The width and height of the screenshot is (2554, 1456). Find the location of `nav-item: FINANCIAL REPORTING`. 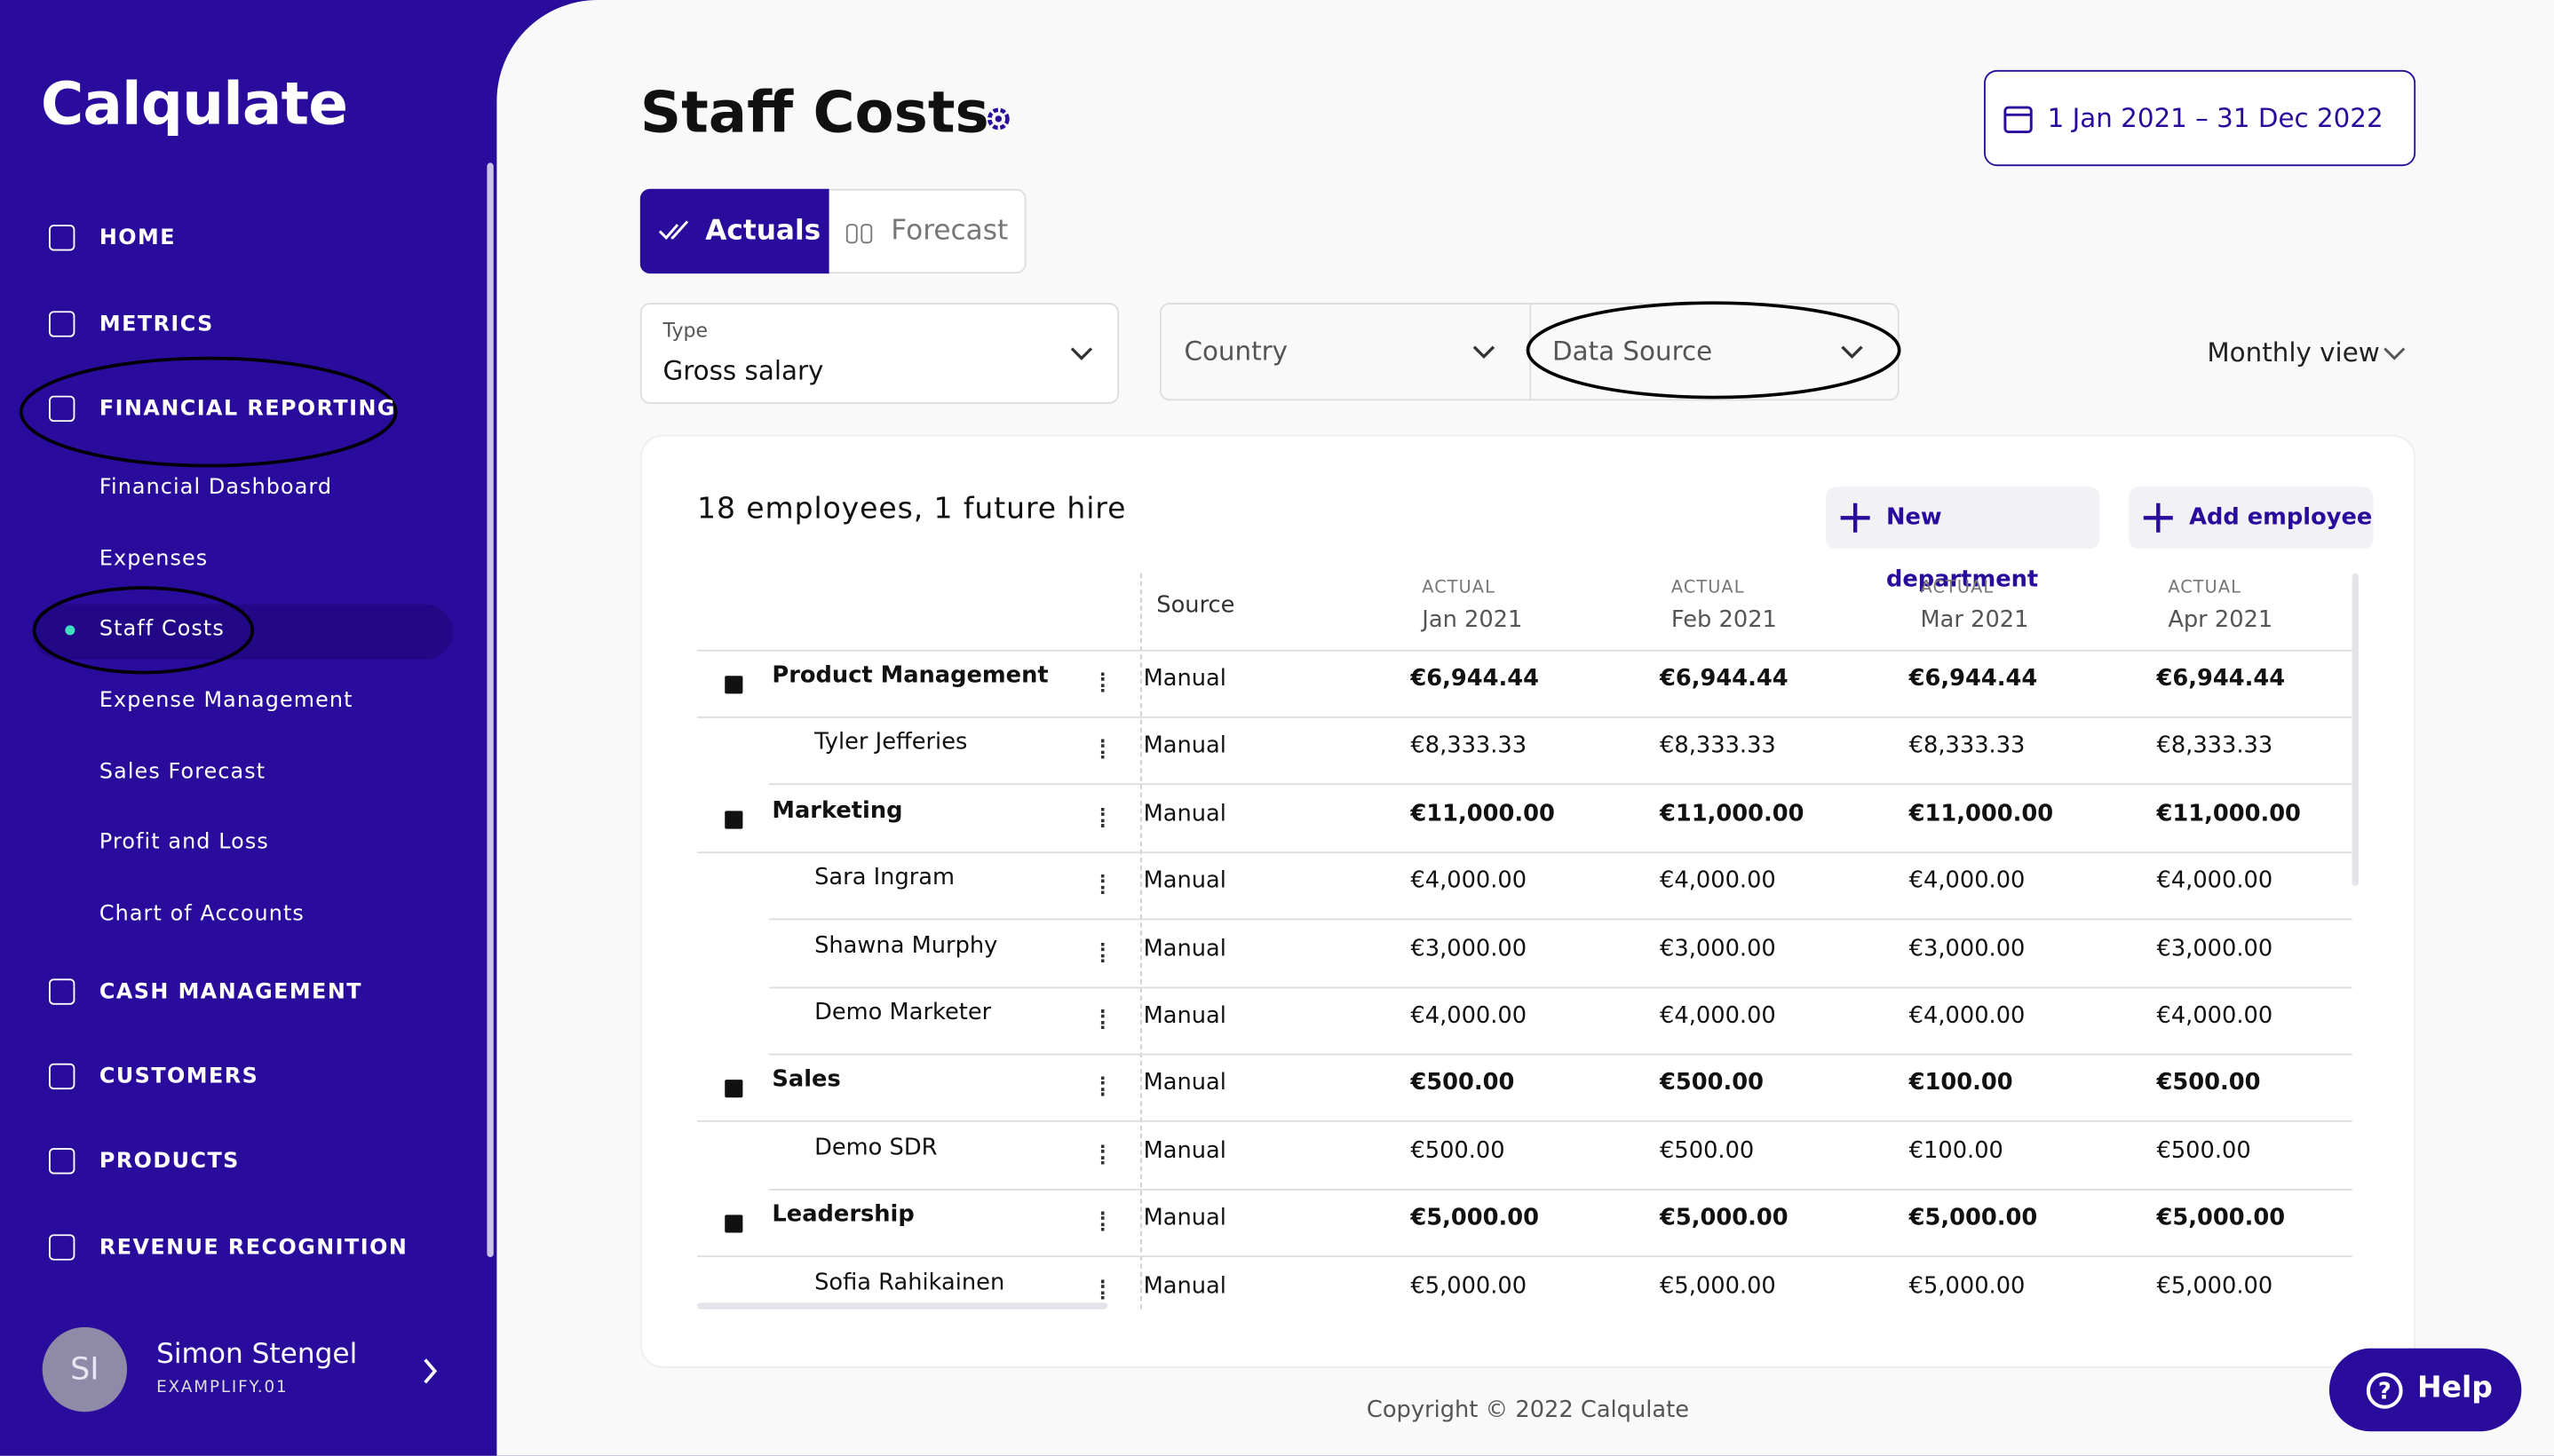

nav-item: FINANCIAL REPORTING is located at coordinates (248, 410).